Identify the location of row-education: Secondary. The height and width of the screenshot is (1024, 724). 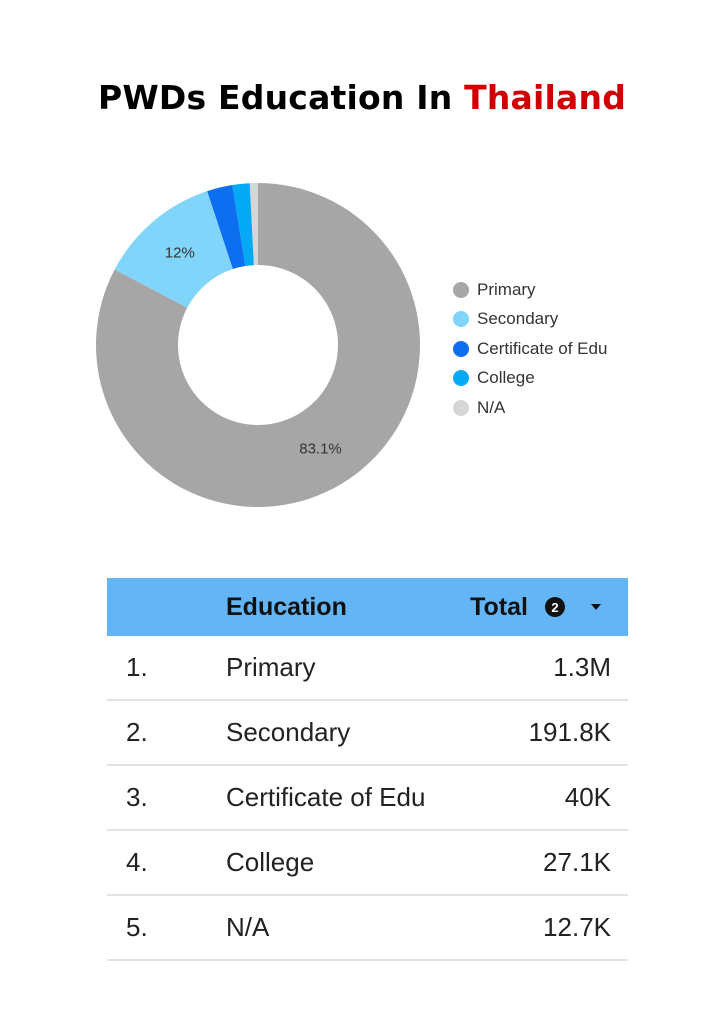
(288, 732).